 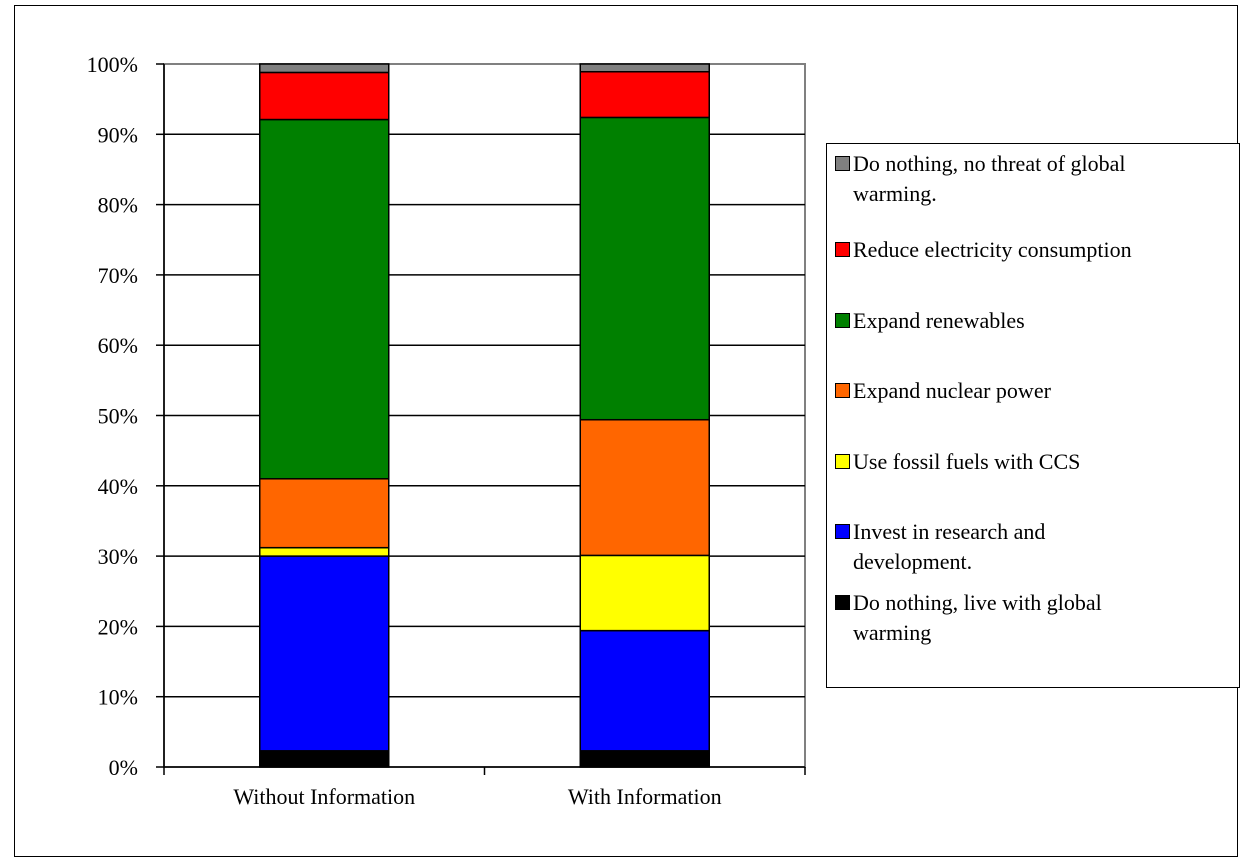 I want to click on legend-label: Invest in research and development., so click(x=949, y=547).